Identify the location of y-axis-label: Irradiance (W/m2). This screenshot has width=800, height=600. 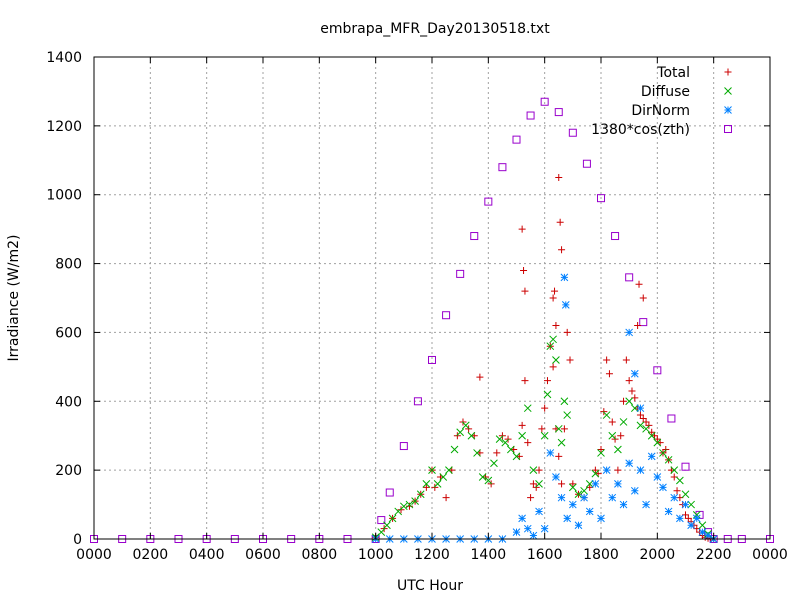
(14, 298).